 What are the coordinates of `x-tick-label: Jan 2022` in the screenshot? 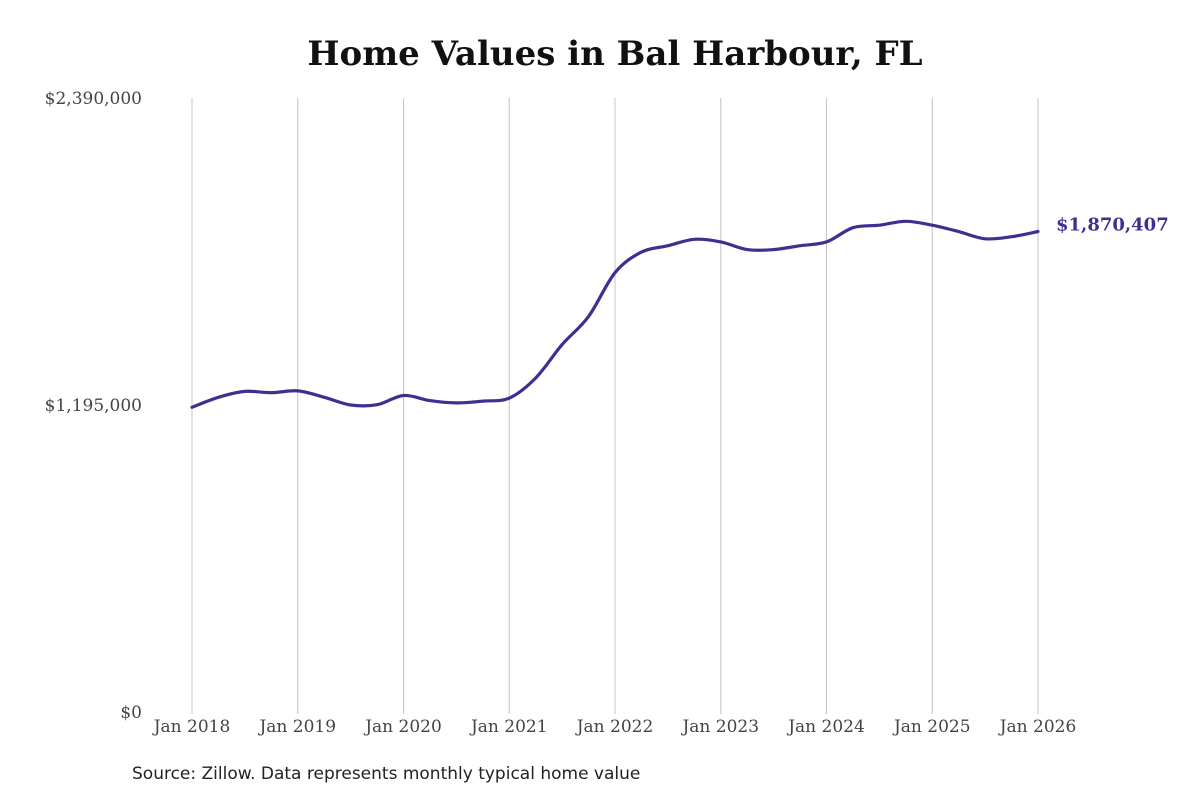 It's located at (614, 727).